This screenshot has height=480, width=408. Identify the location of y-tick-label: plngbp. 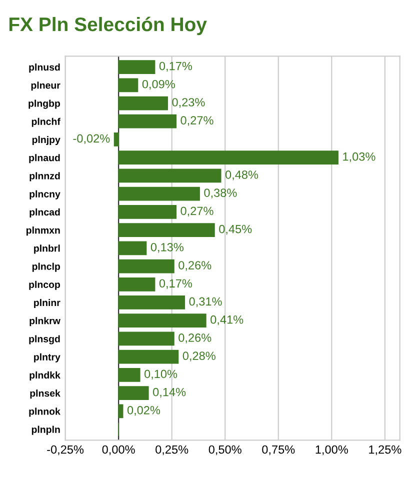
(44, 104).